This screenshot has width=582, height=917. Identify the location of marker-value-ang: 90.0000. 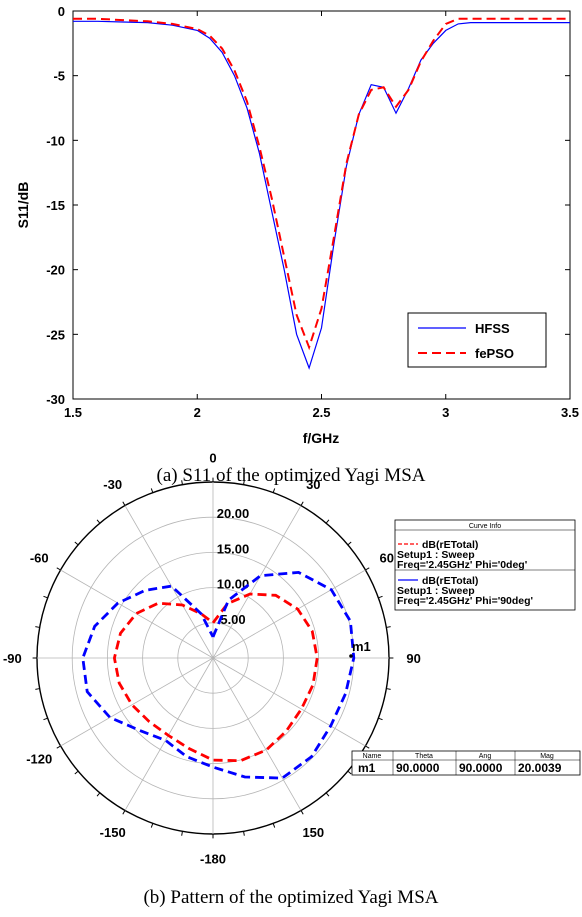
(481, 768).